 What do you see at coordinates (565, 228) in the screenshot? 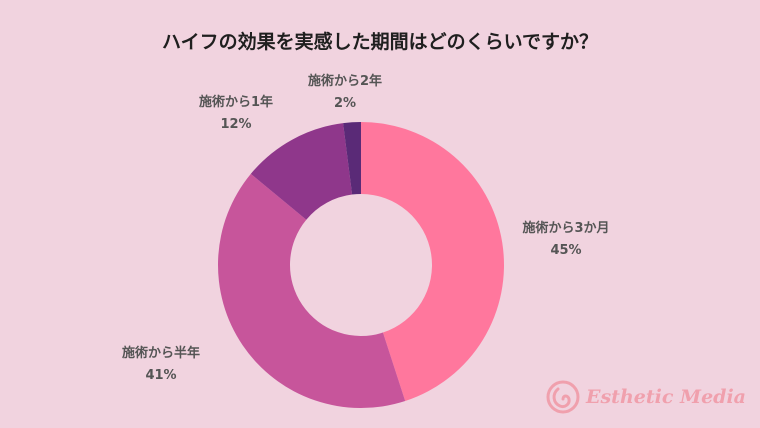
I see `slice-category-label: 施術から3か月` at bounding box center [565, 228].